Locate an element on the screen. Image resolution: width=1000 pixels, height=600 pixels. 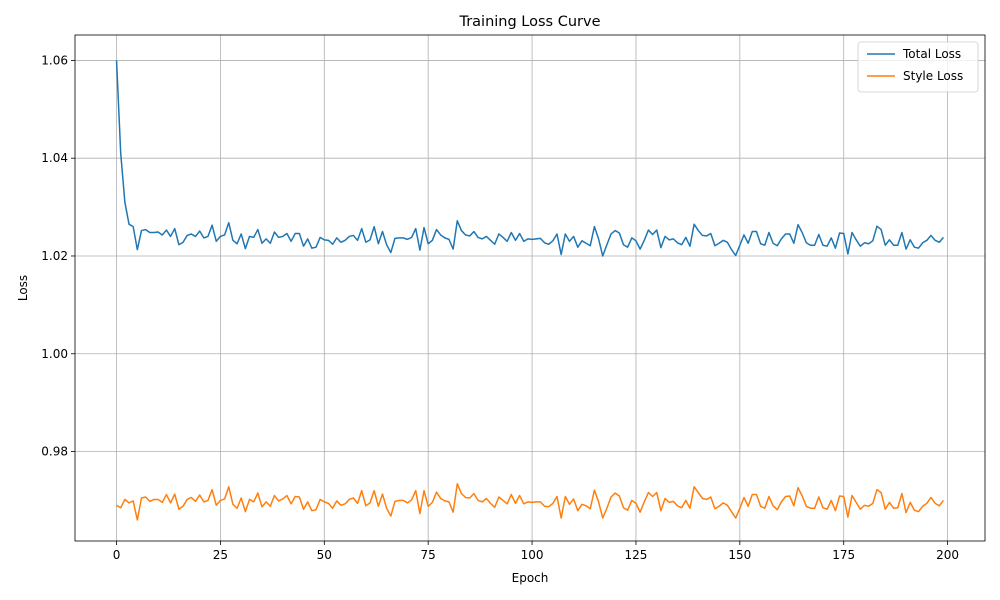
y-tick-label: 1.06 is located at coordinates (54, 60).